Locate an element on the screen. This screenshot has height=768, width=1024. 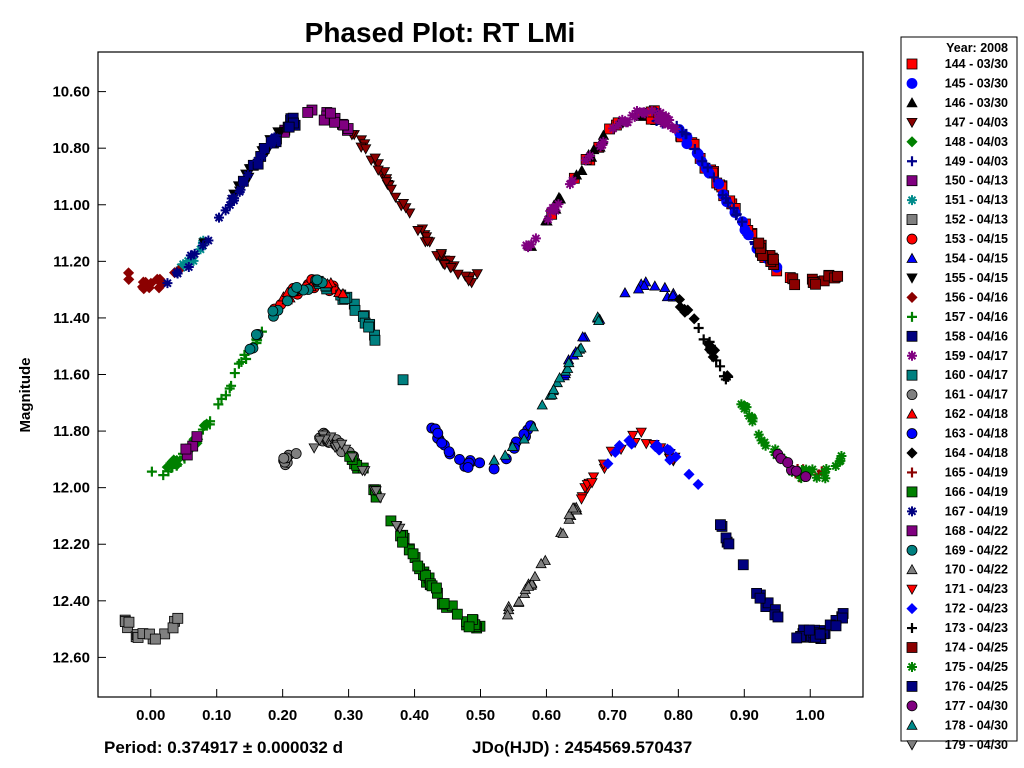
y-tick-label: 10.80 is located at coordinates (71, 148).